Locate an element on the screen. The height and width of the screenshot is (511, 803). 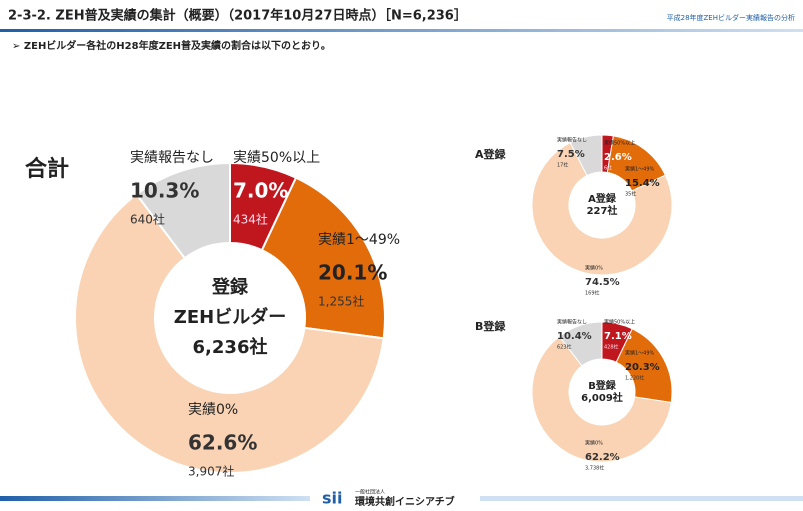
center-label: ZEHビルダー is located at coordinates (230, 317).